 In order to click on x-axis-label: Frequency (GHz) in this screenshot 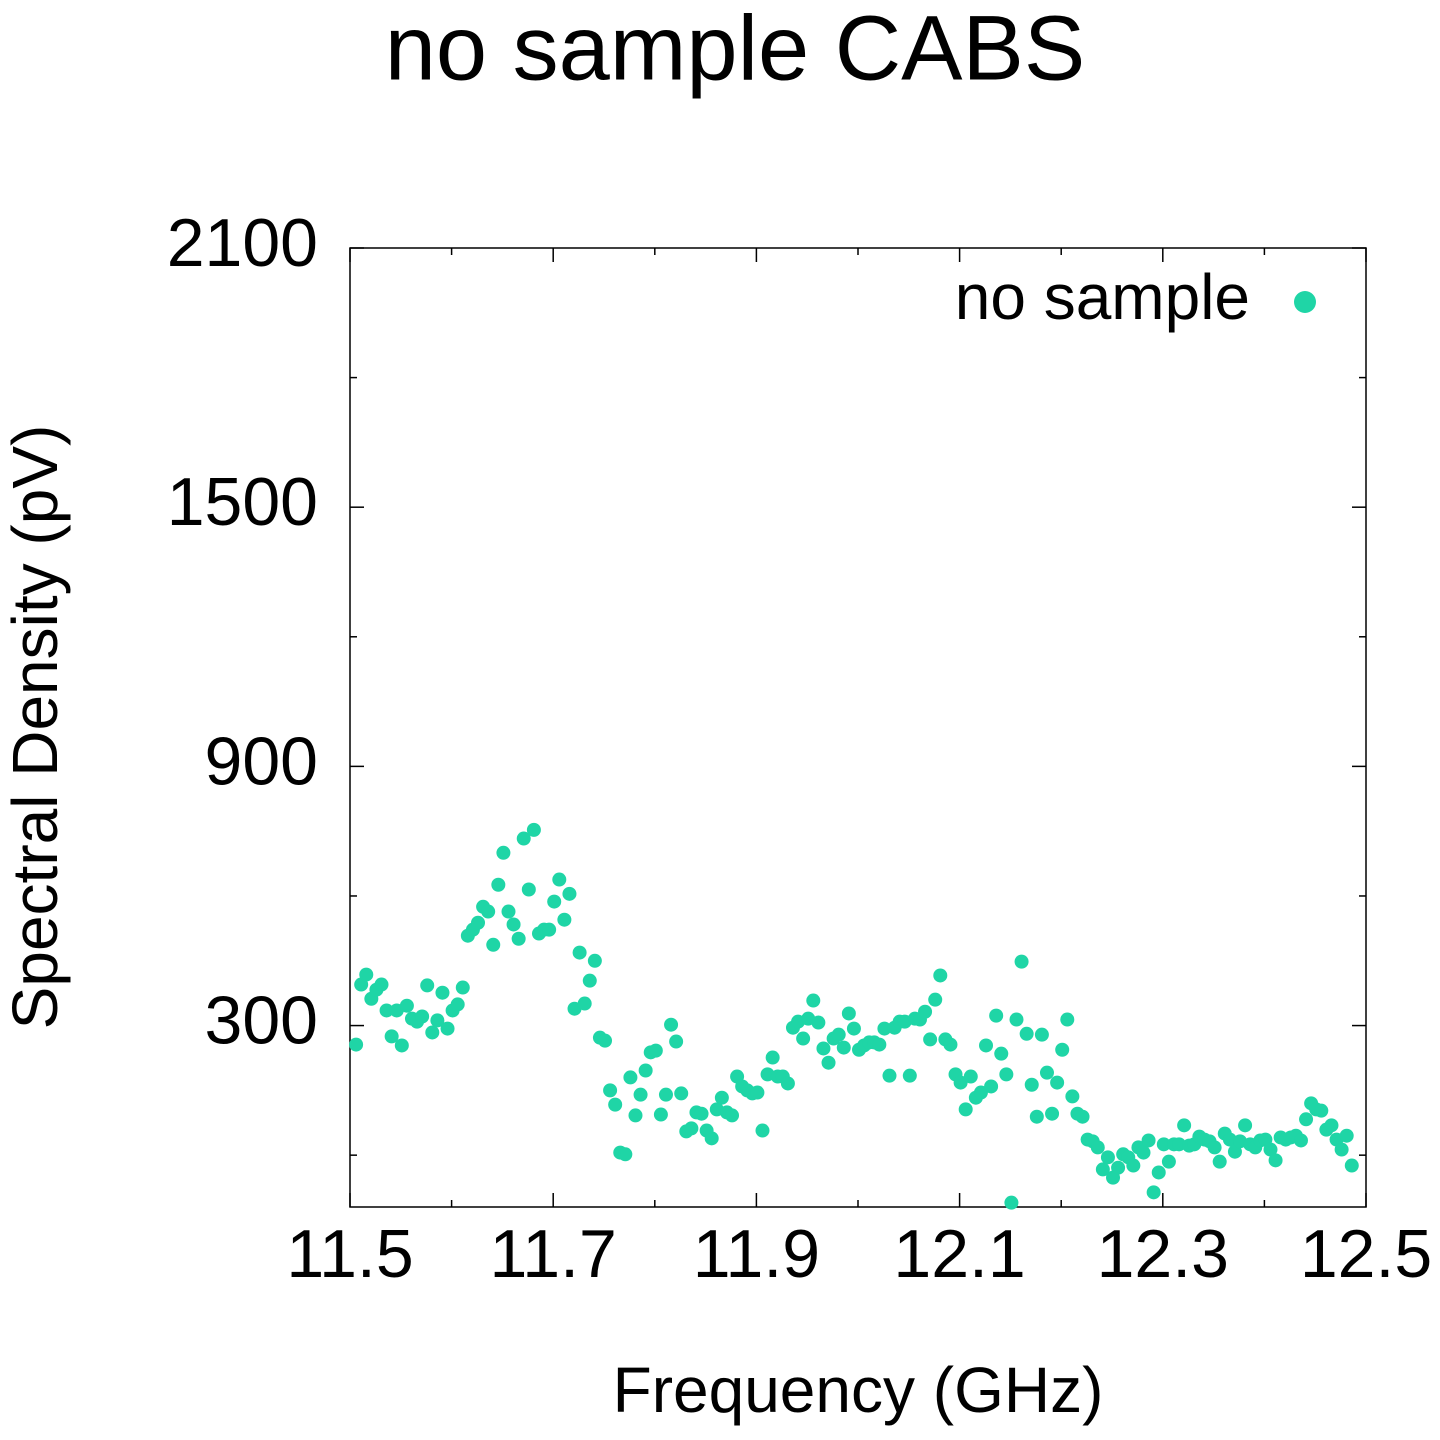, I will do `click(858, 1390)`.